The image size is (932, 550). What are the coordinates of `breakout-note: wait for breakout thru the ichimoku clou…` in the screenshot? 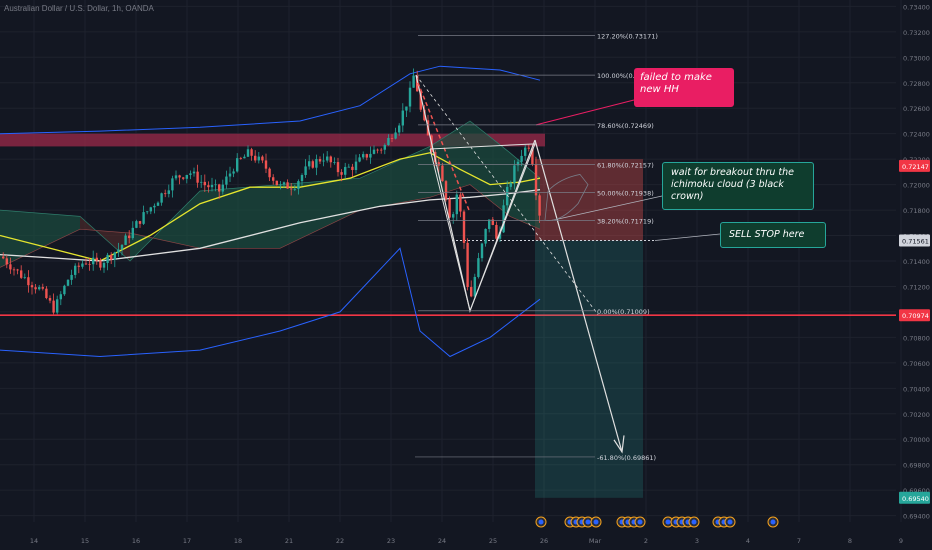 It's located at (738, 186).